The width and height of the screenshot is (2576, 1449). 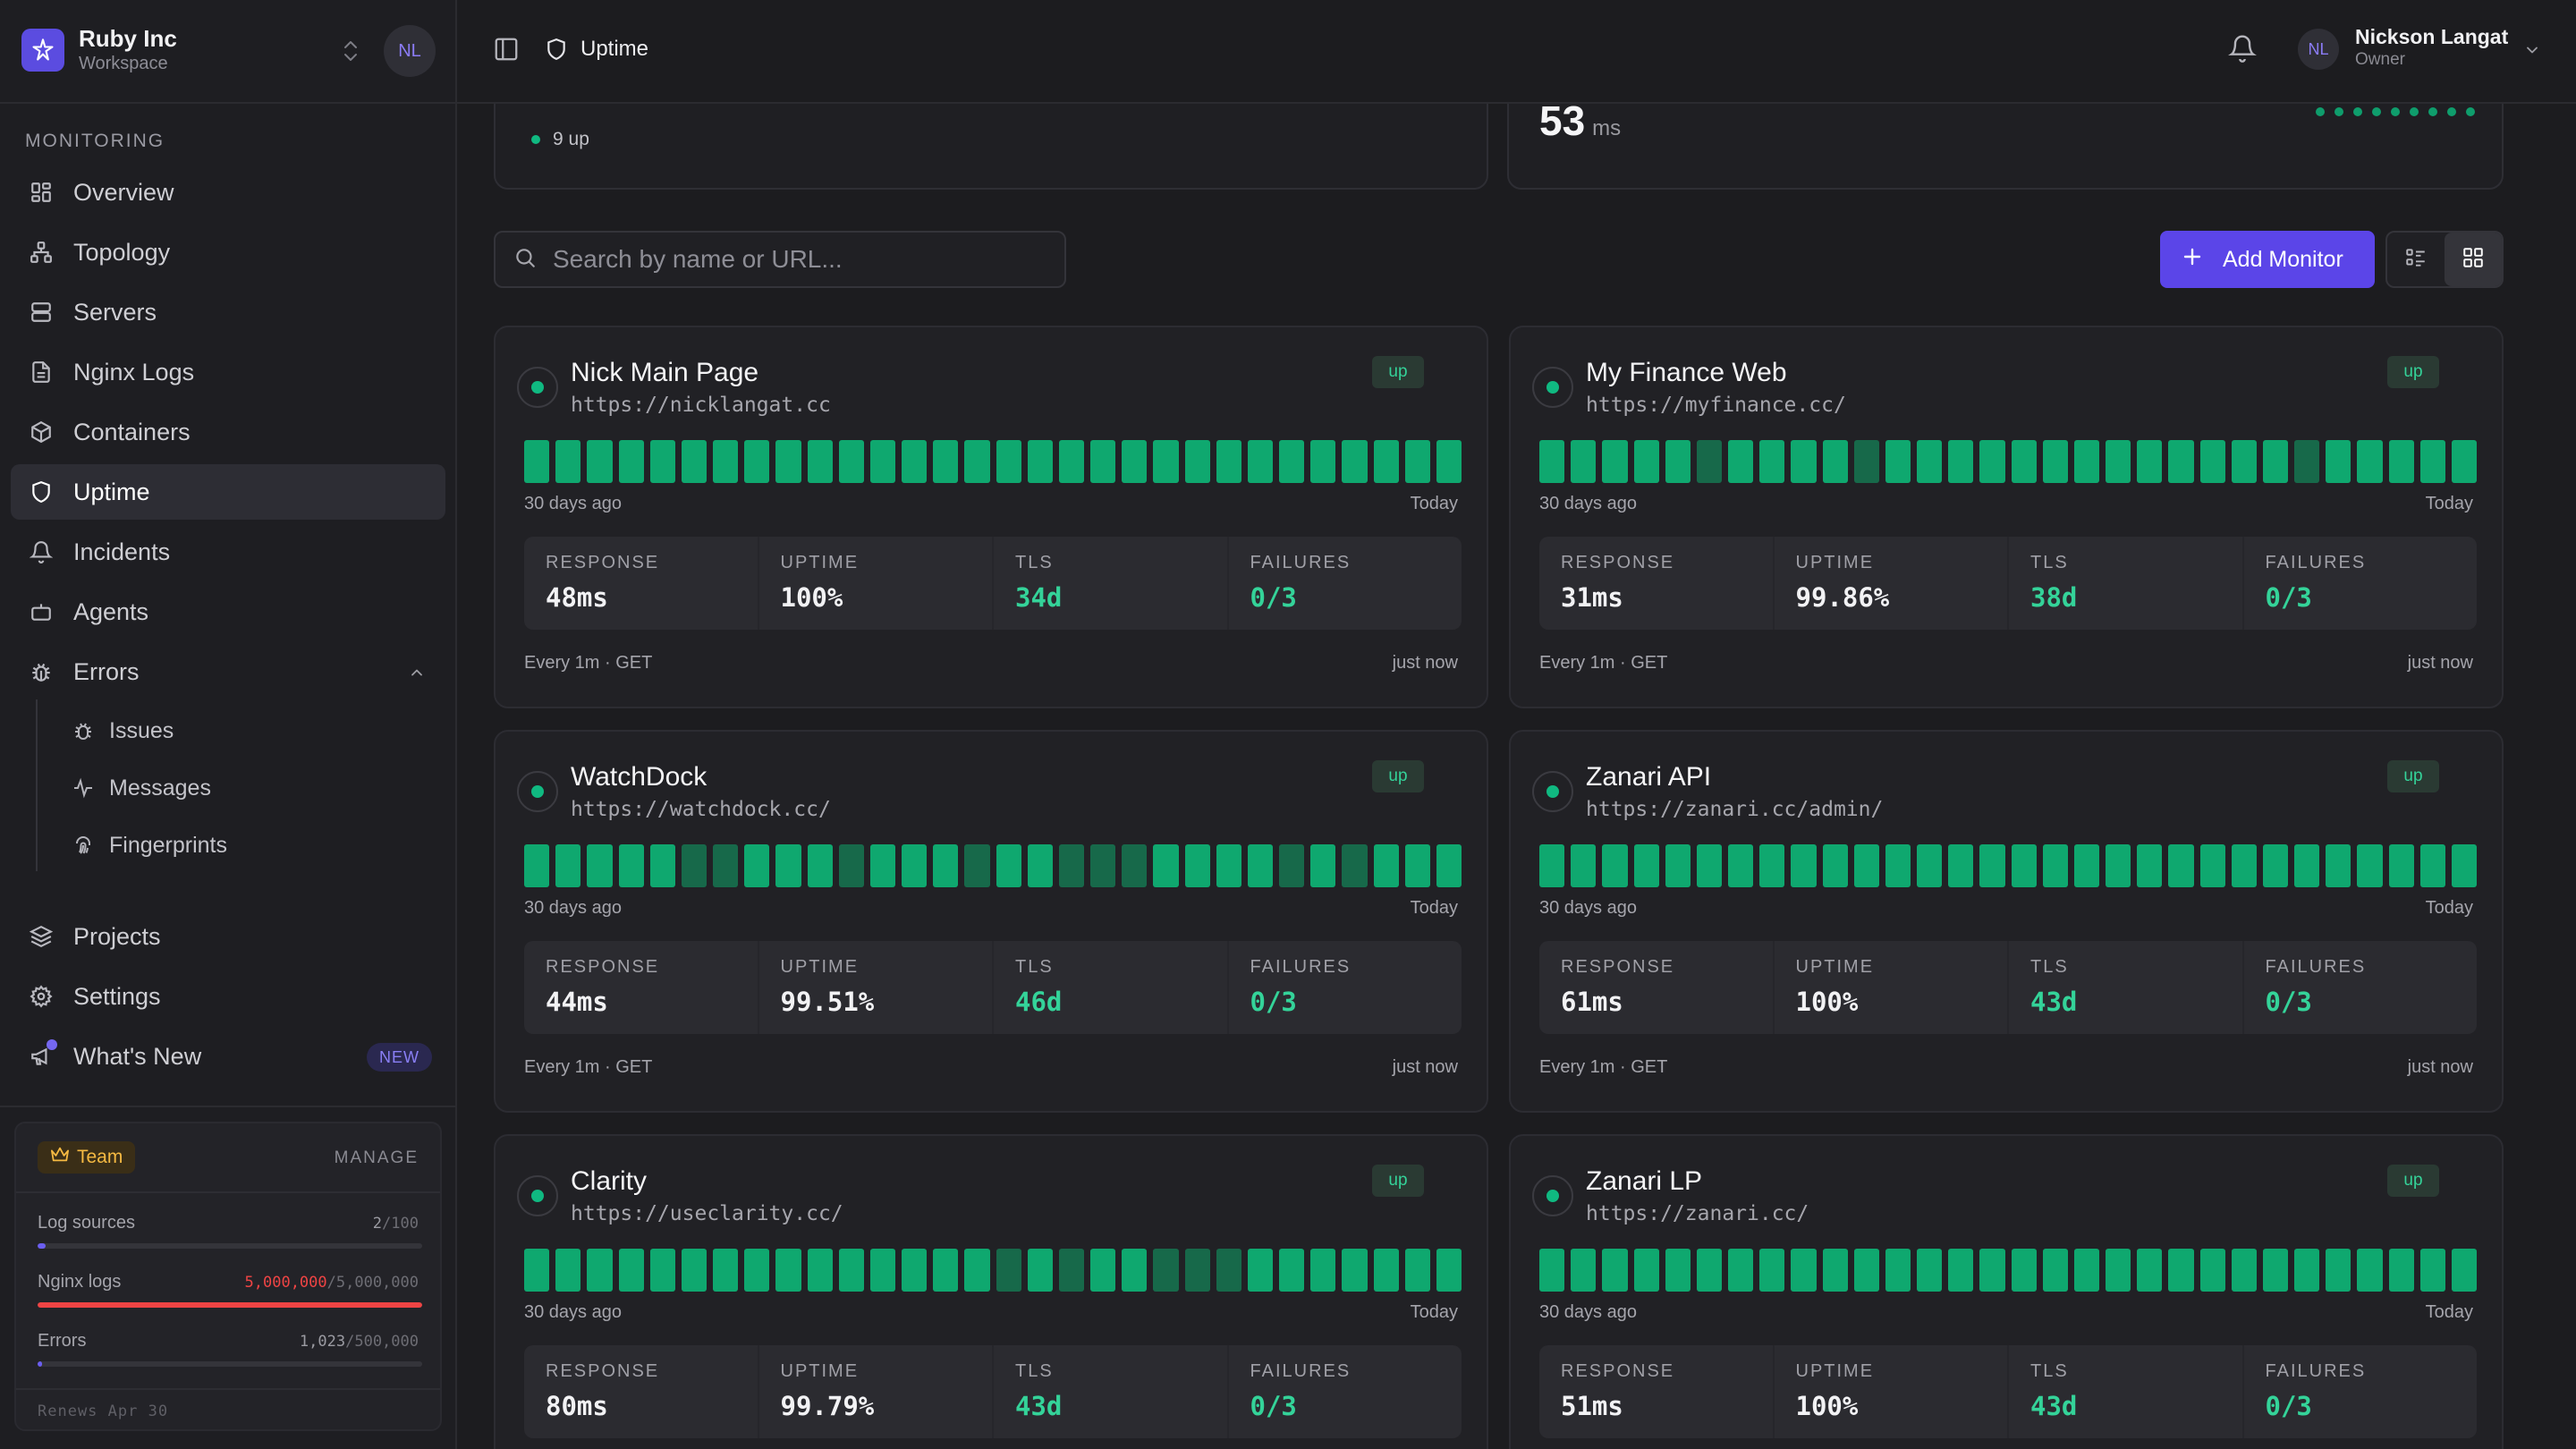 I want to click on sidebar-item-incidents: Incidents, so click(x=228, y=552).